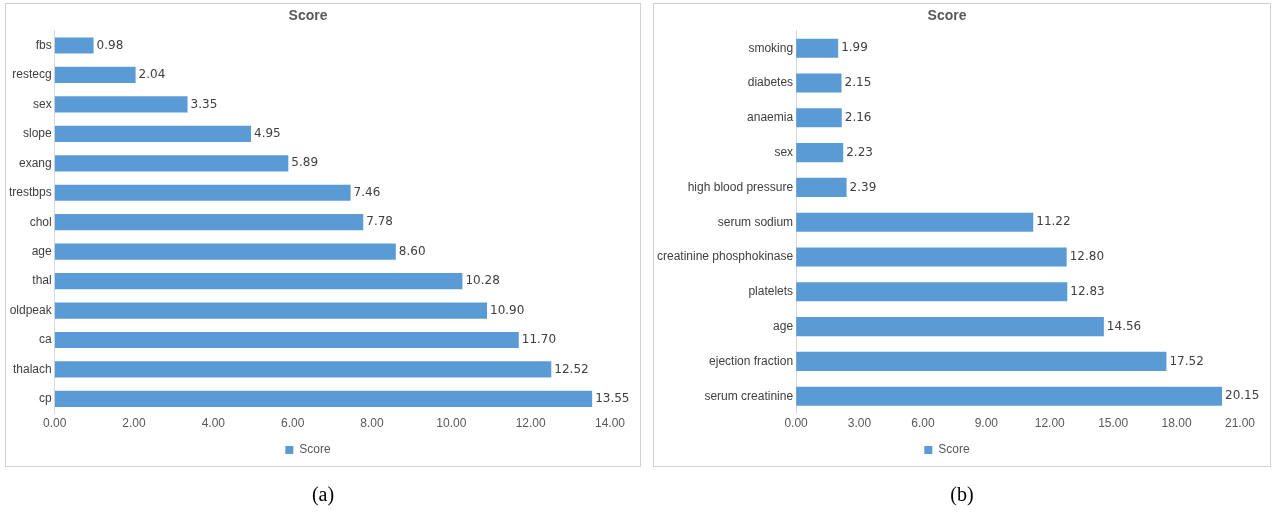 This screenshot has width=1276, height=516. What do you see at coordinates (45, 339) in the screenshot?
I see `y-tick-label: ca` at bounding box center [45, 339].